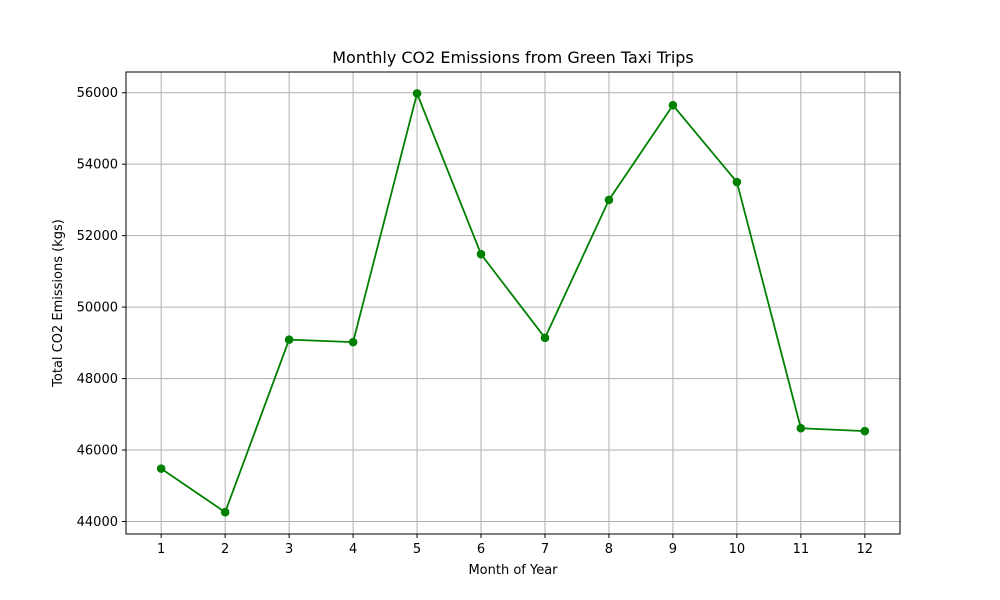 The image size is (1000, 600). I want to click on x-tick-label: 5, so click(417, 549).